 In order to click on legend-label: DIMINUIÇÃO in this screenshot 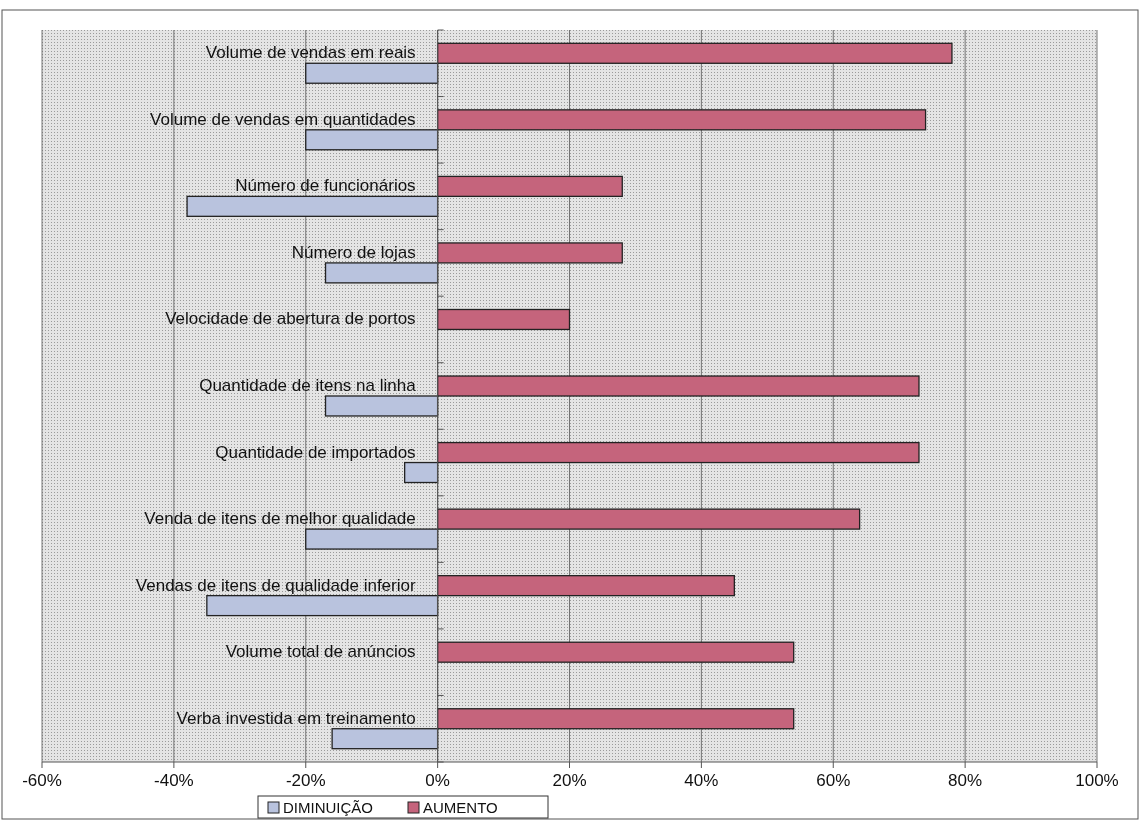, I will do `click(328, 807)`.